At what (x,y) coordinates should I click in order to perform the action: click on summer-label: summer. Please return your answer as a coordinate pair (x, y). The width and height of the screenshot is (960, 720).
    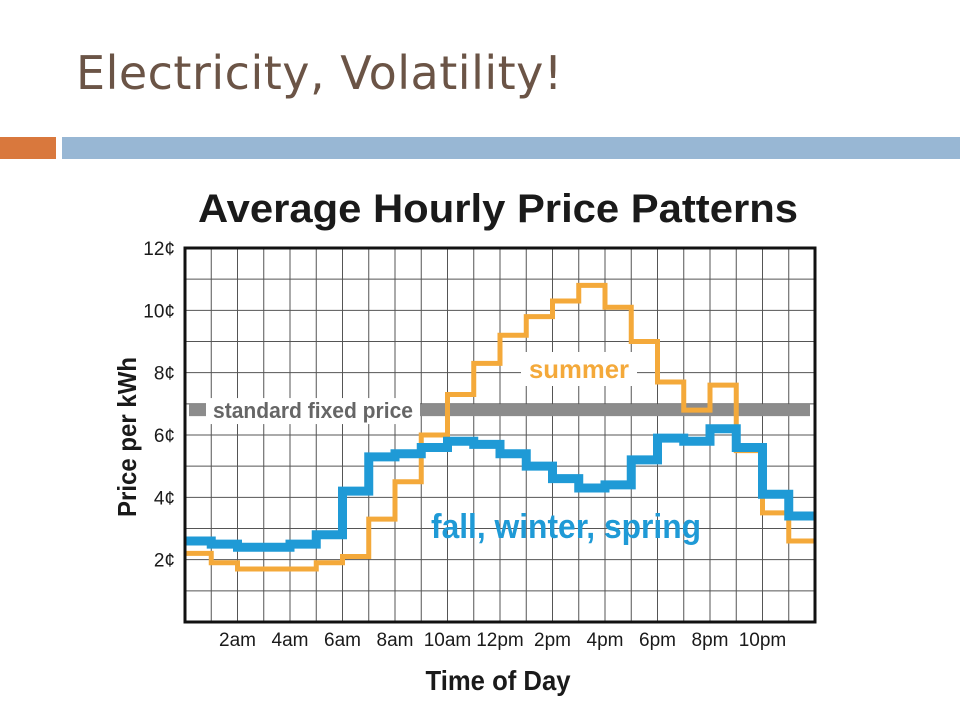
    Looking at the image, I should click on (579, 369).